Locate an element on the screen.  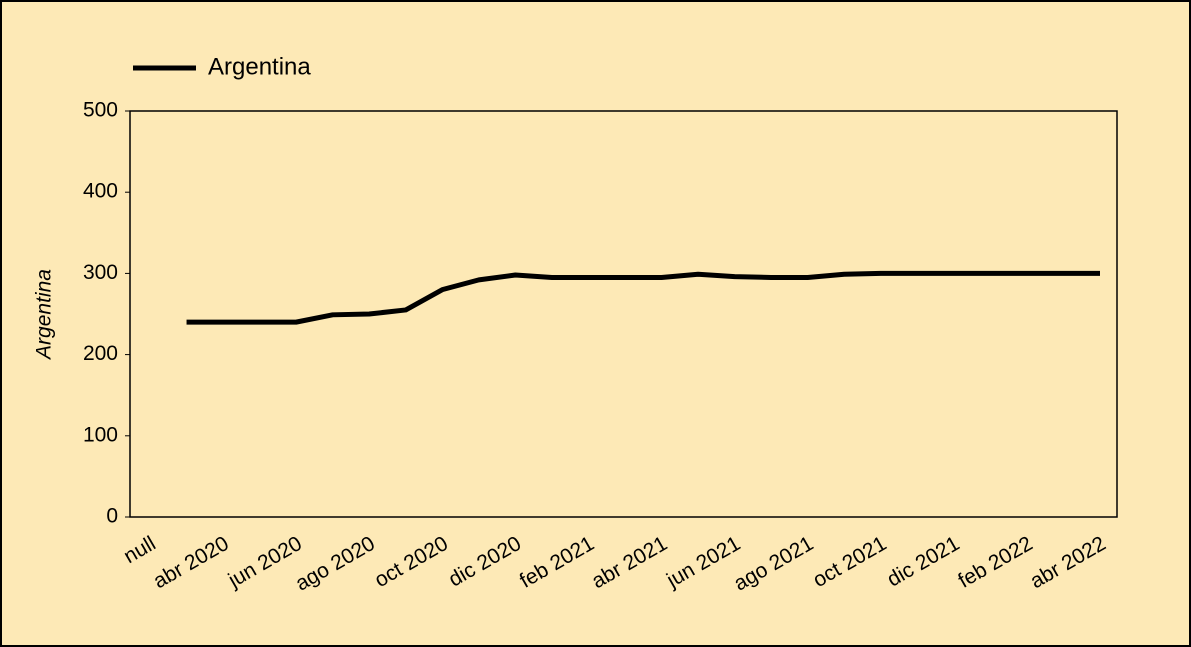
y-tick-label: 0 is located at coordinates (112, 516).